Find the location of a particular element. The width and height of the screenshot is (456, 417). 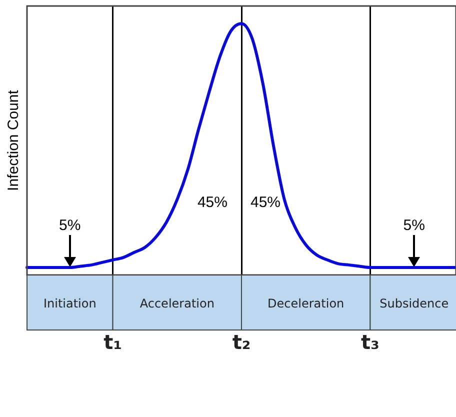

text: Subsidence is located at coordinates (414, 303).